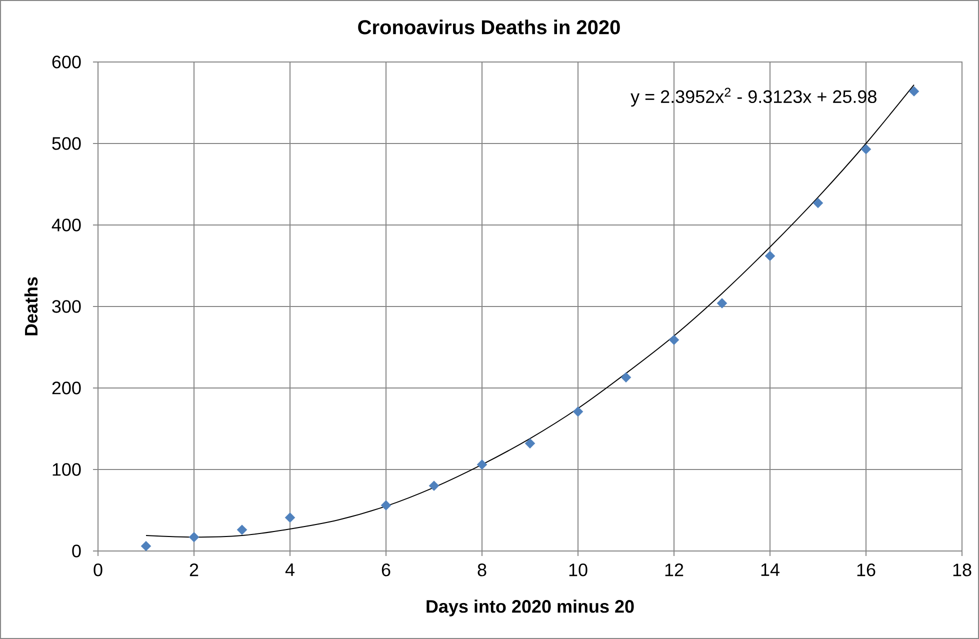 This screenshot has width=979, height=639. I want to click on x-tick-label: 8, so click(482, 570).